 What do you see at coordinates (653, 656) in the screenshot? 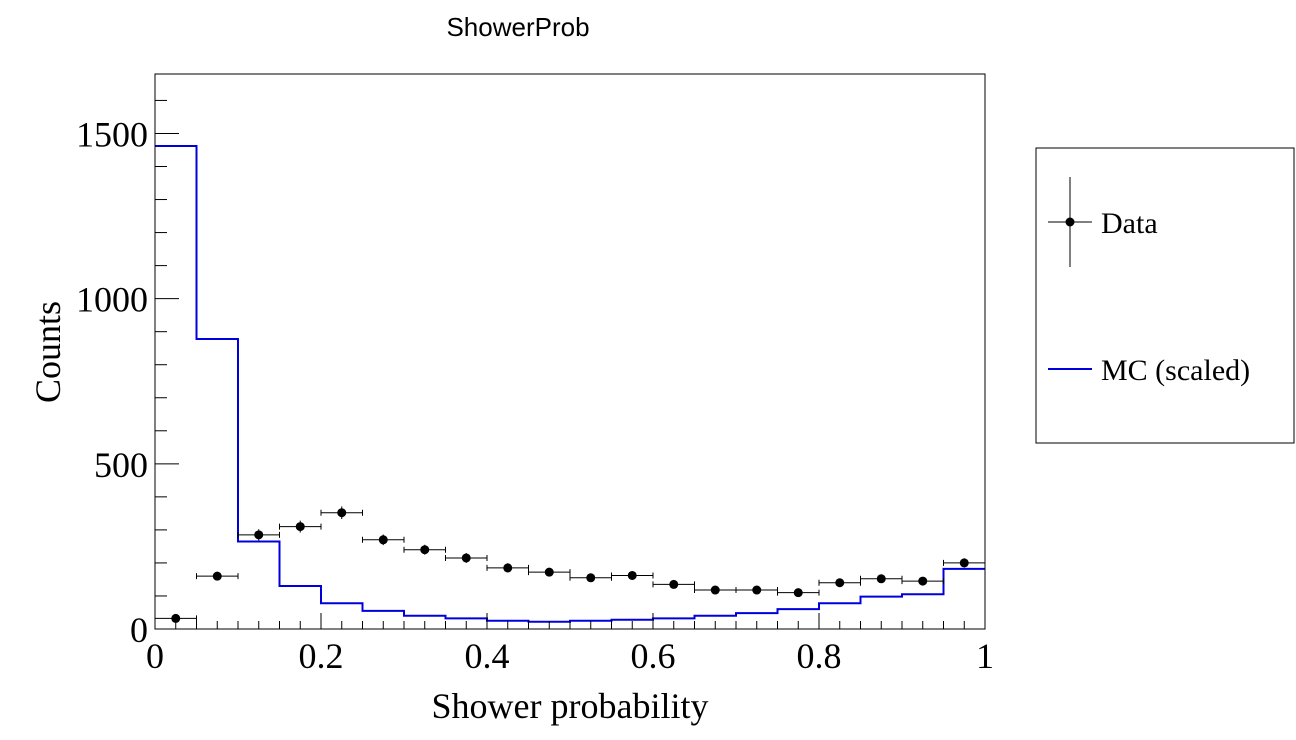
I see `x-tick-label: 0.6` at bounding box center [653, 656].